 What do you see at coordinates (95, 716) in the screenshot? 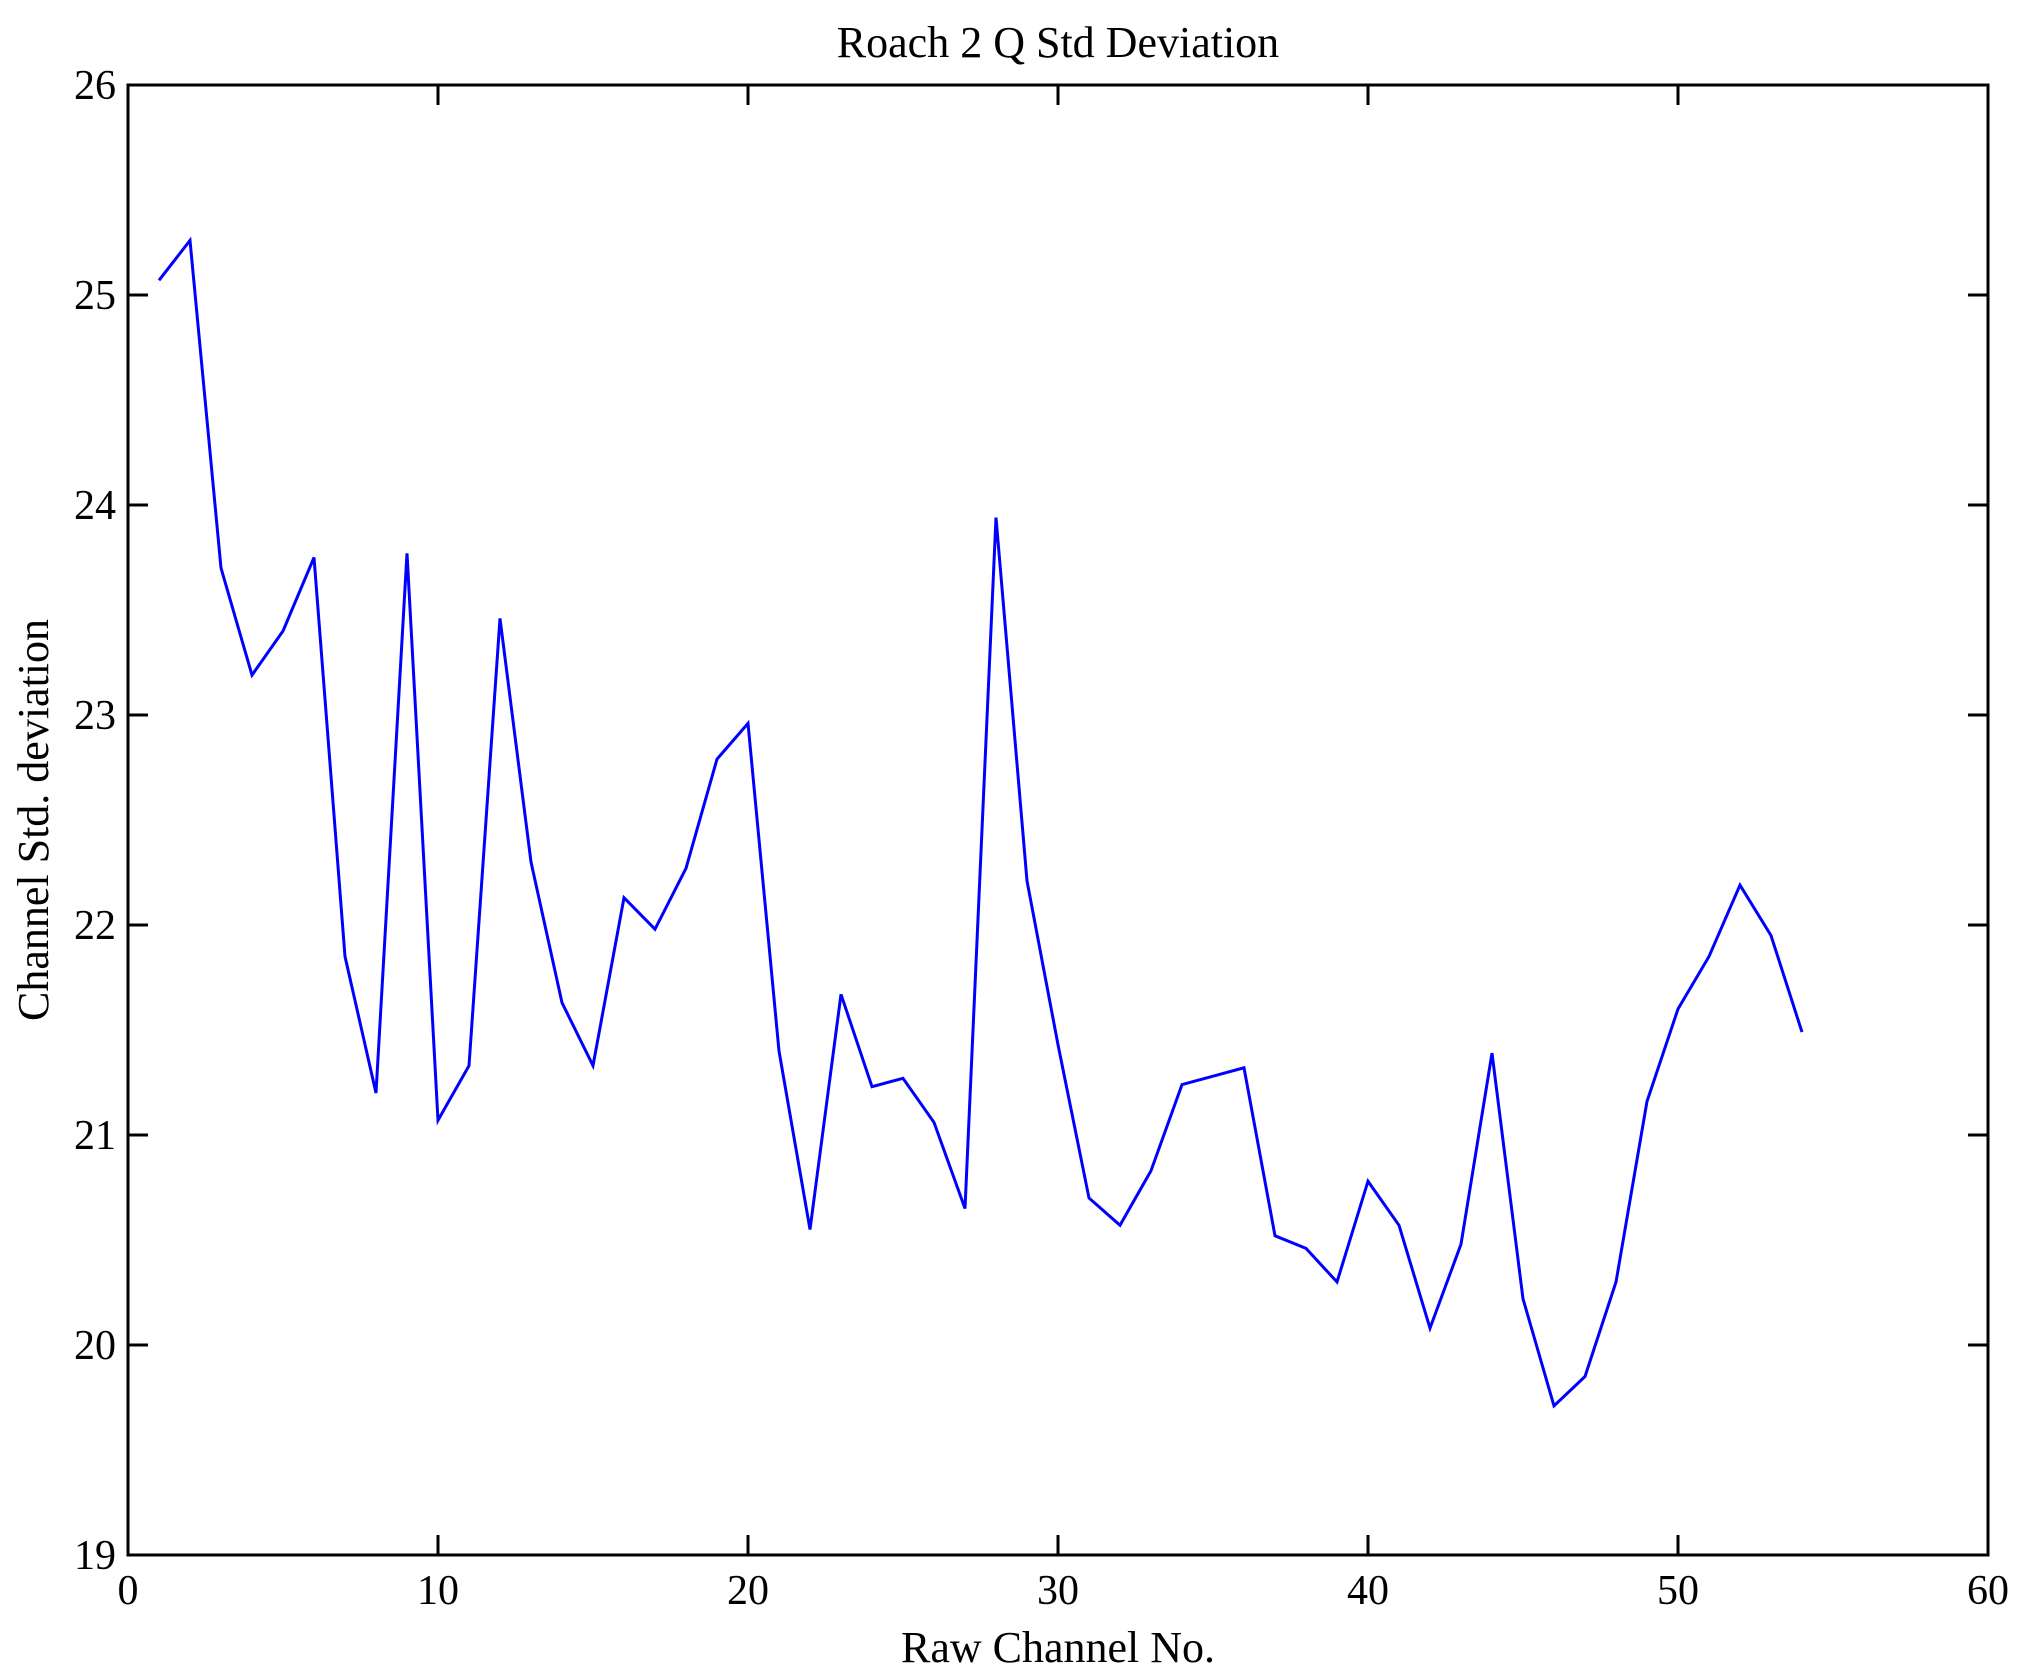
I see `y-tick-label: 23` at bounding box center [95, 716].